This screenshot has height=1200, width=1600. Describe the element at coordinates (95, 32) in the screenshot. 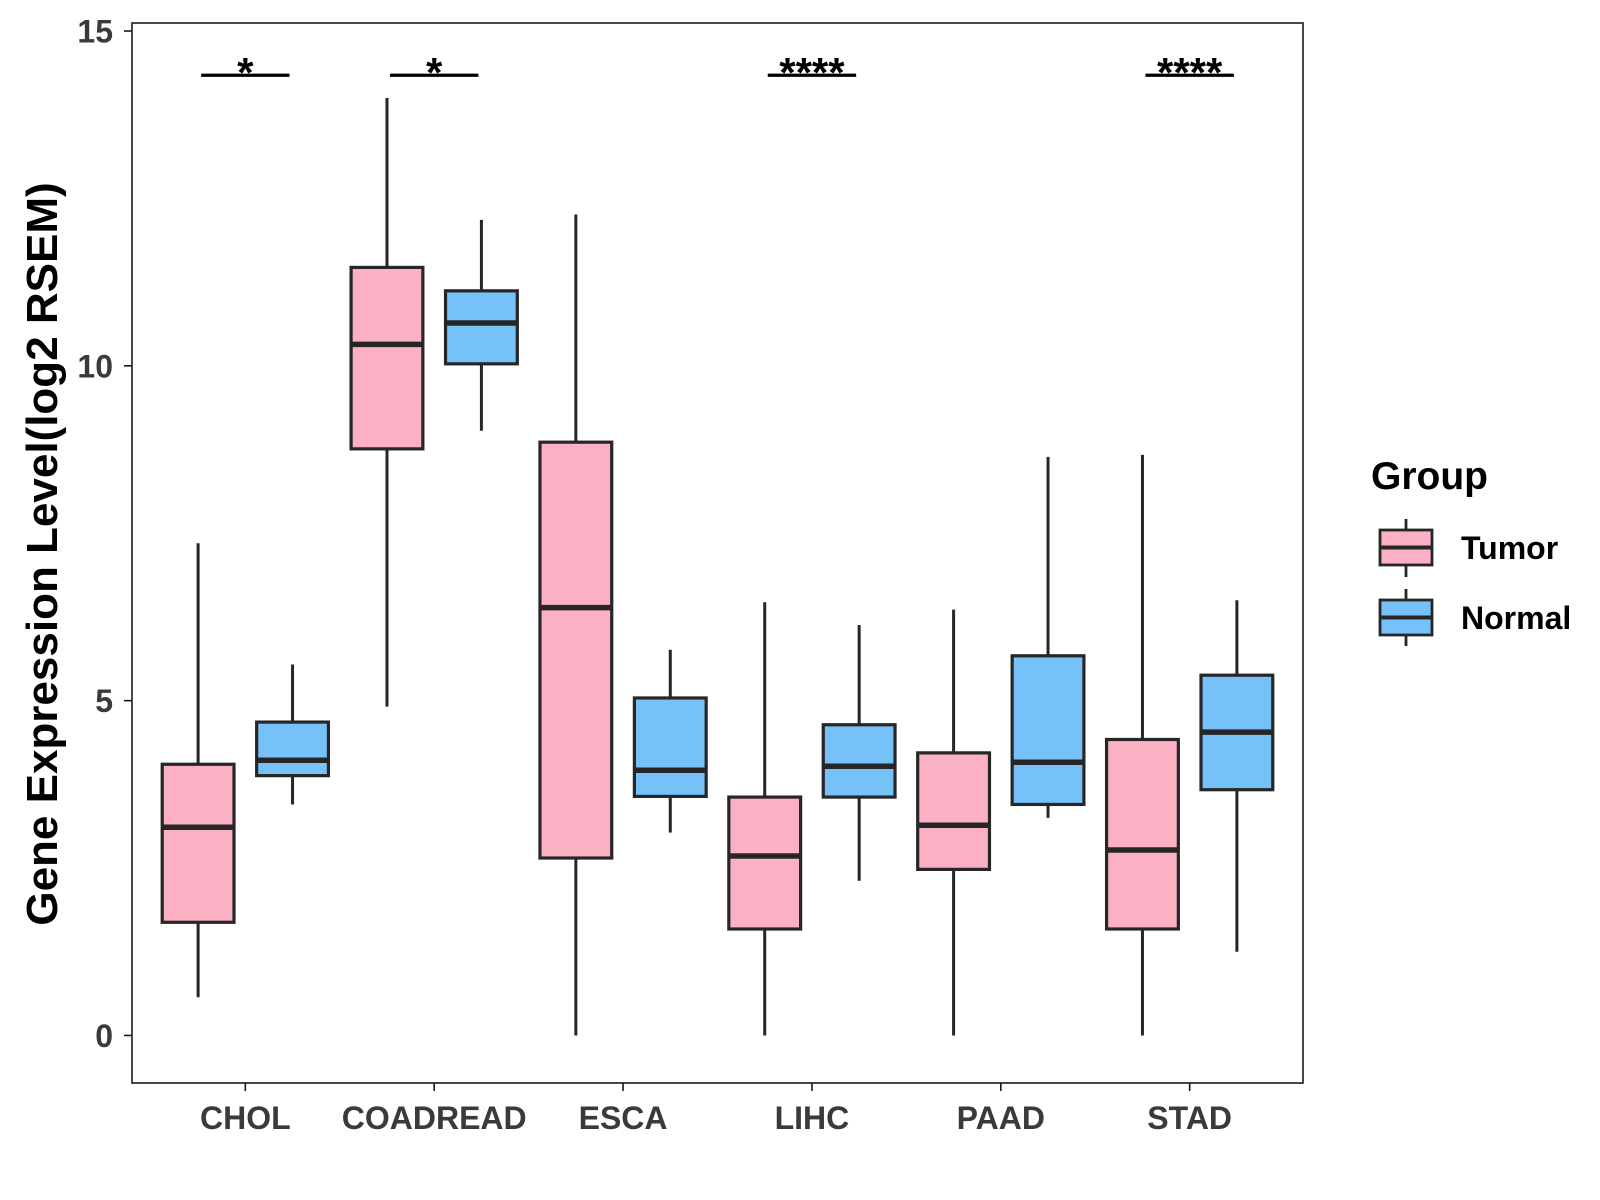

I see `y-tick-label-15: 15` at that location.